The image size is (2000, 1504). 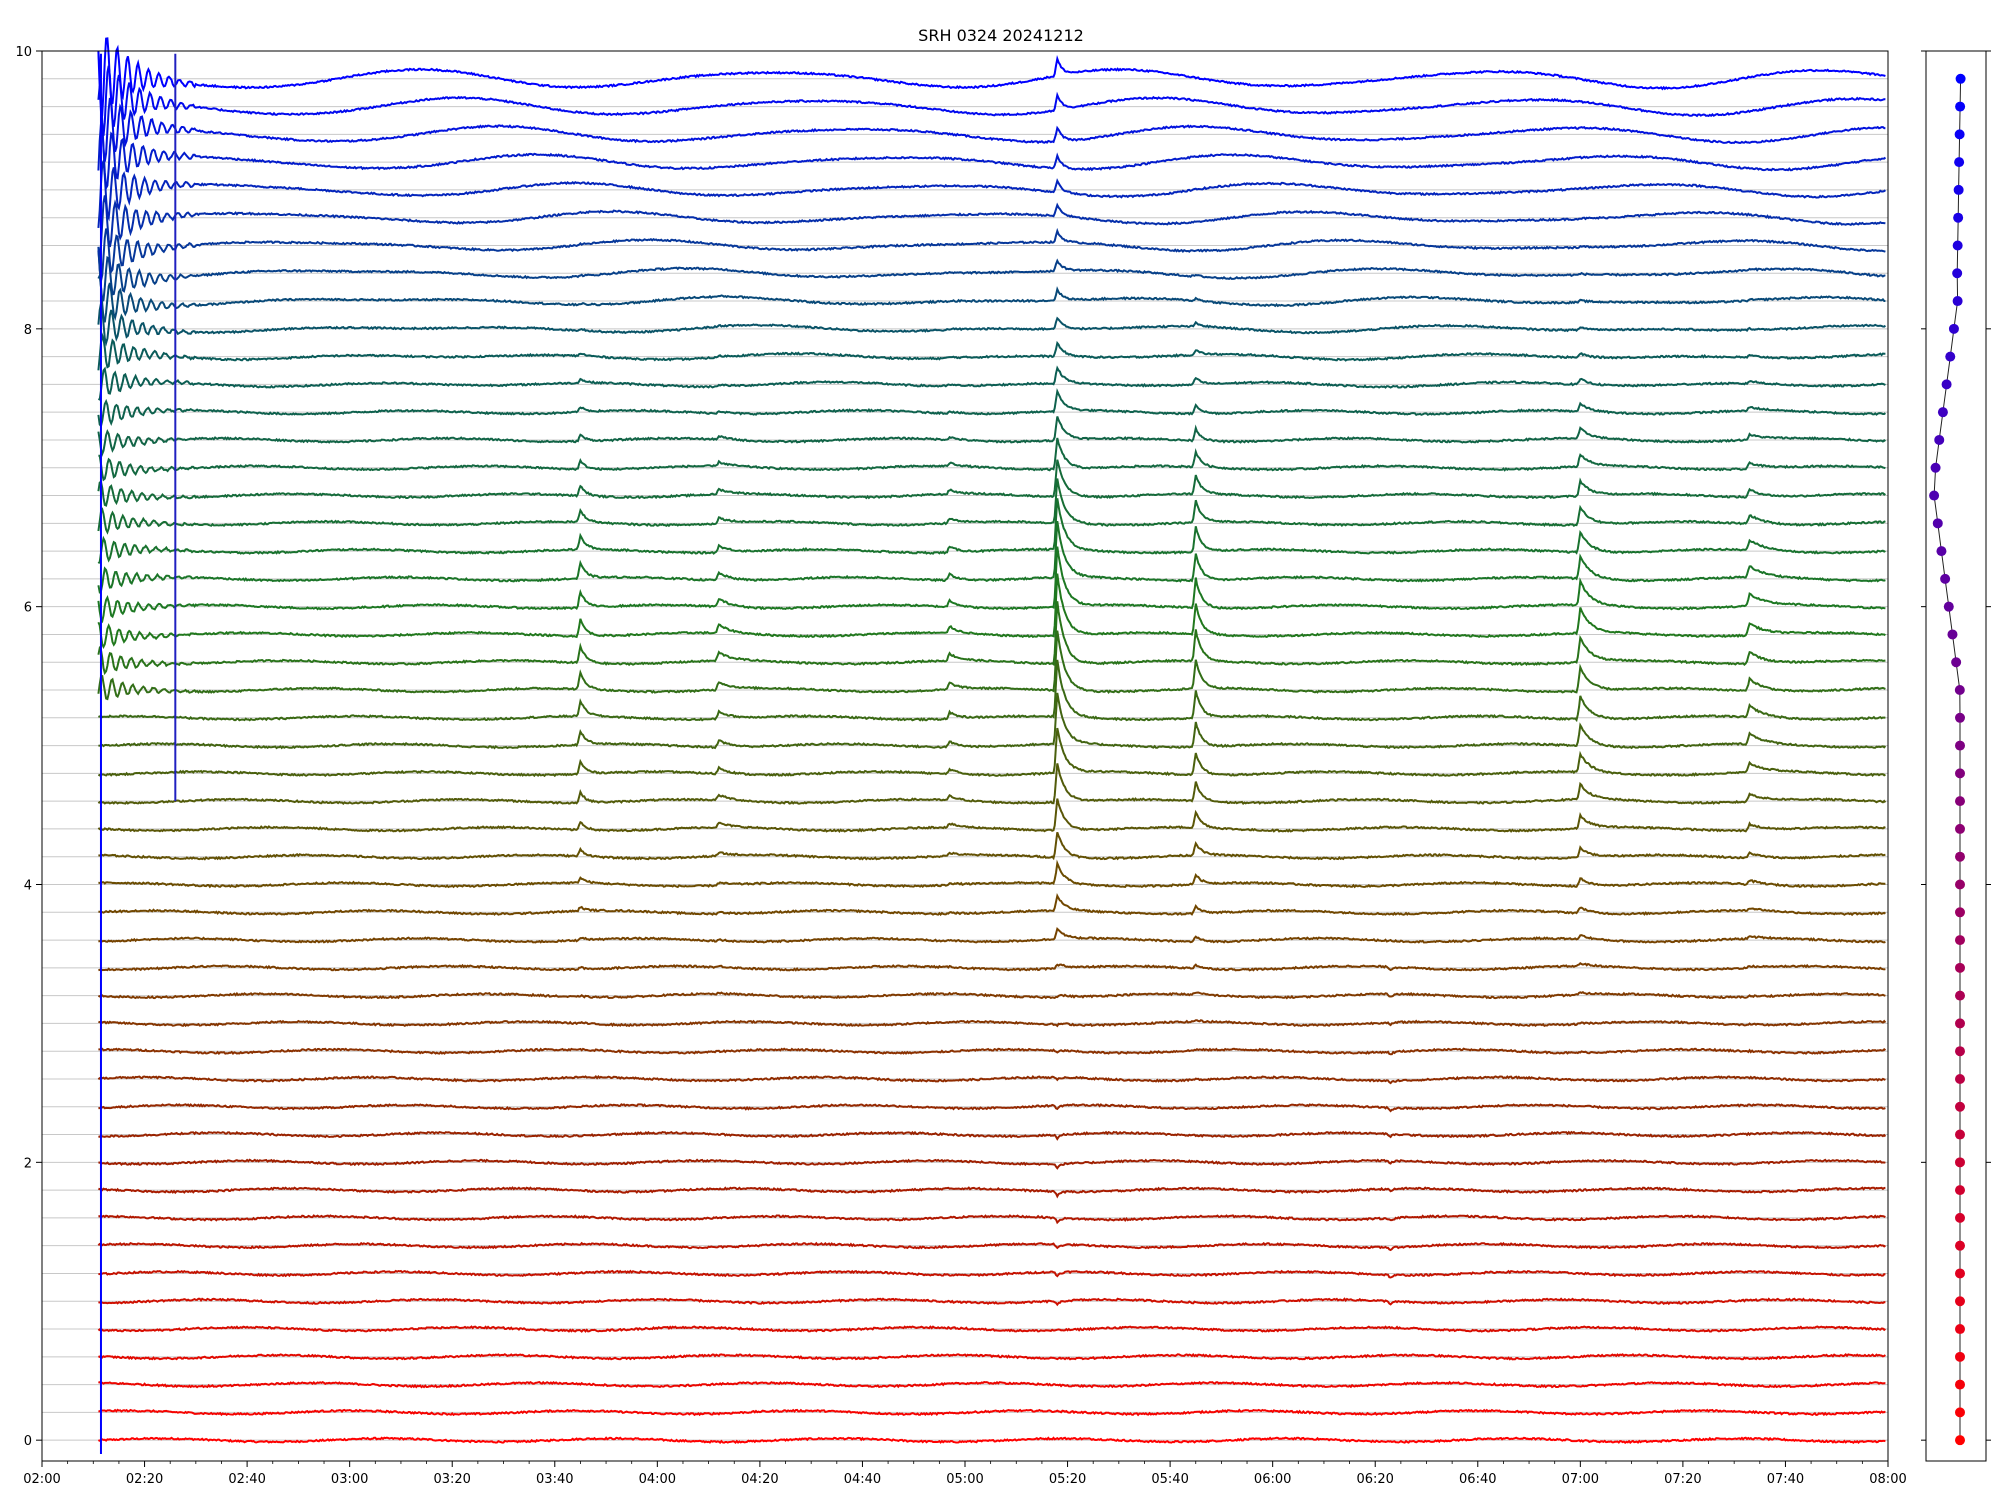 I want to click on x-tick-label: 07:20, so click(x=1682, y=1479).